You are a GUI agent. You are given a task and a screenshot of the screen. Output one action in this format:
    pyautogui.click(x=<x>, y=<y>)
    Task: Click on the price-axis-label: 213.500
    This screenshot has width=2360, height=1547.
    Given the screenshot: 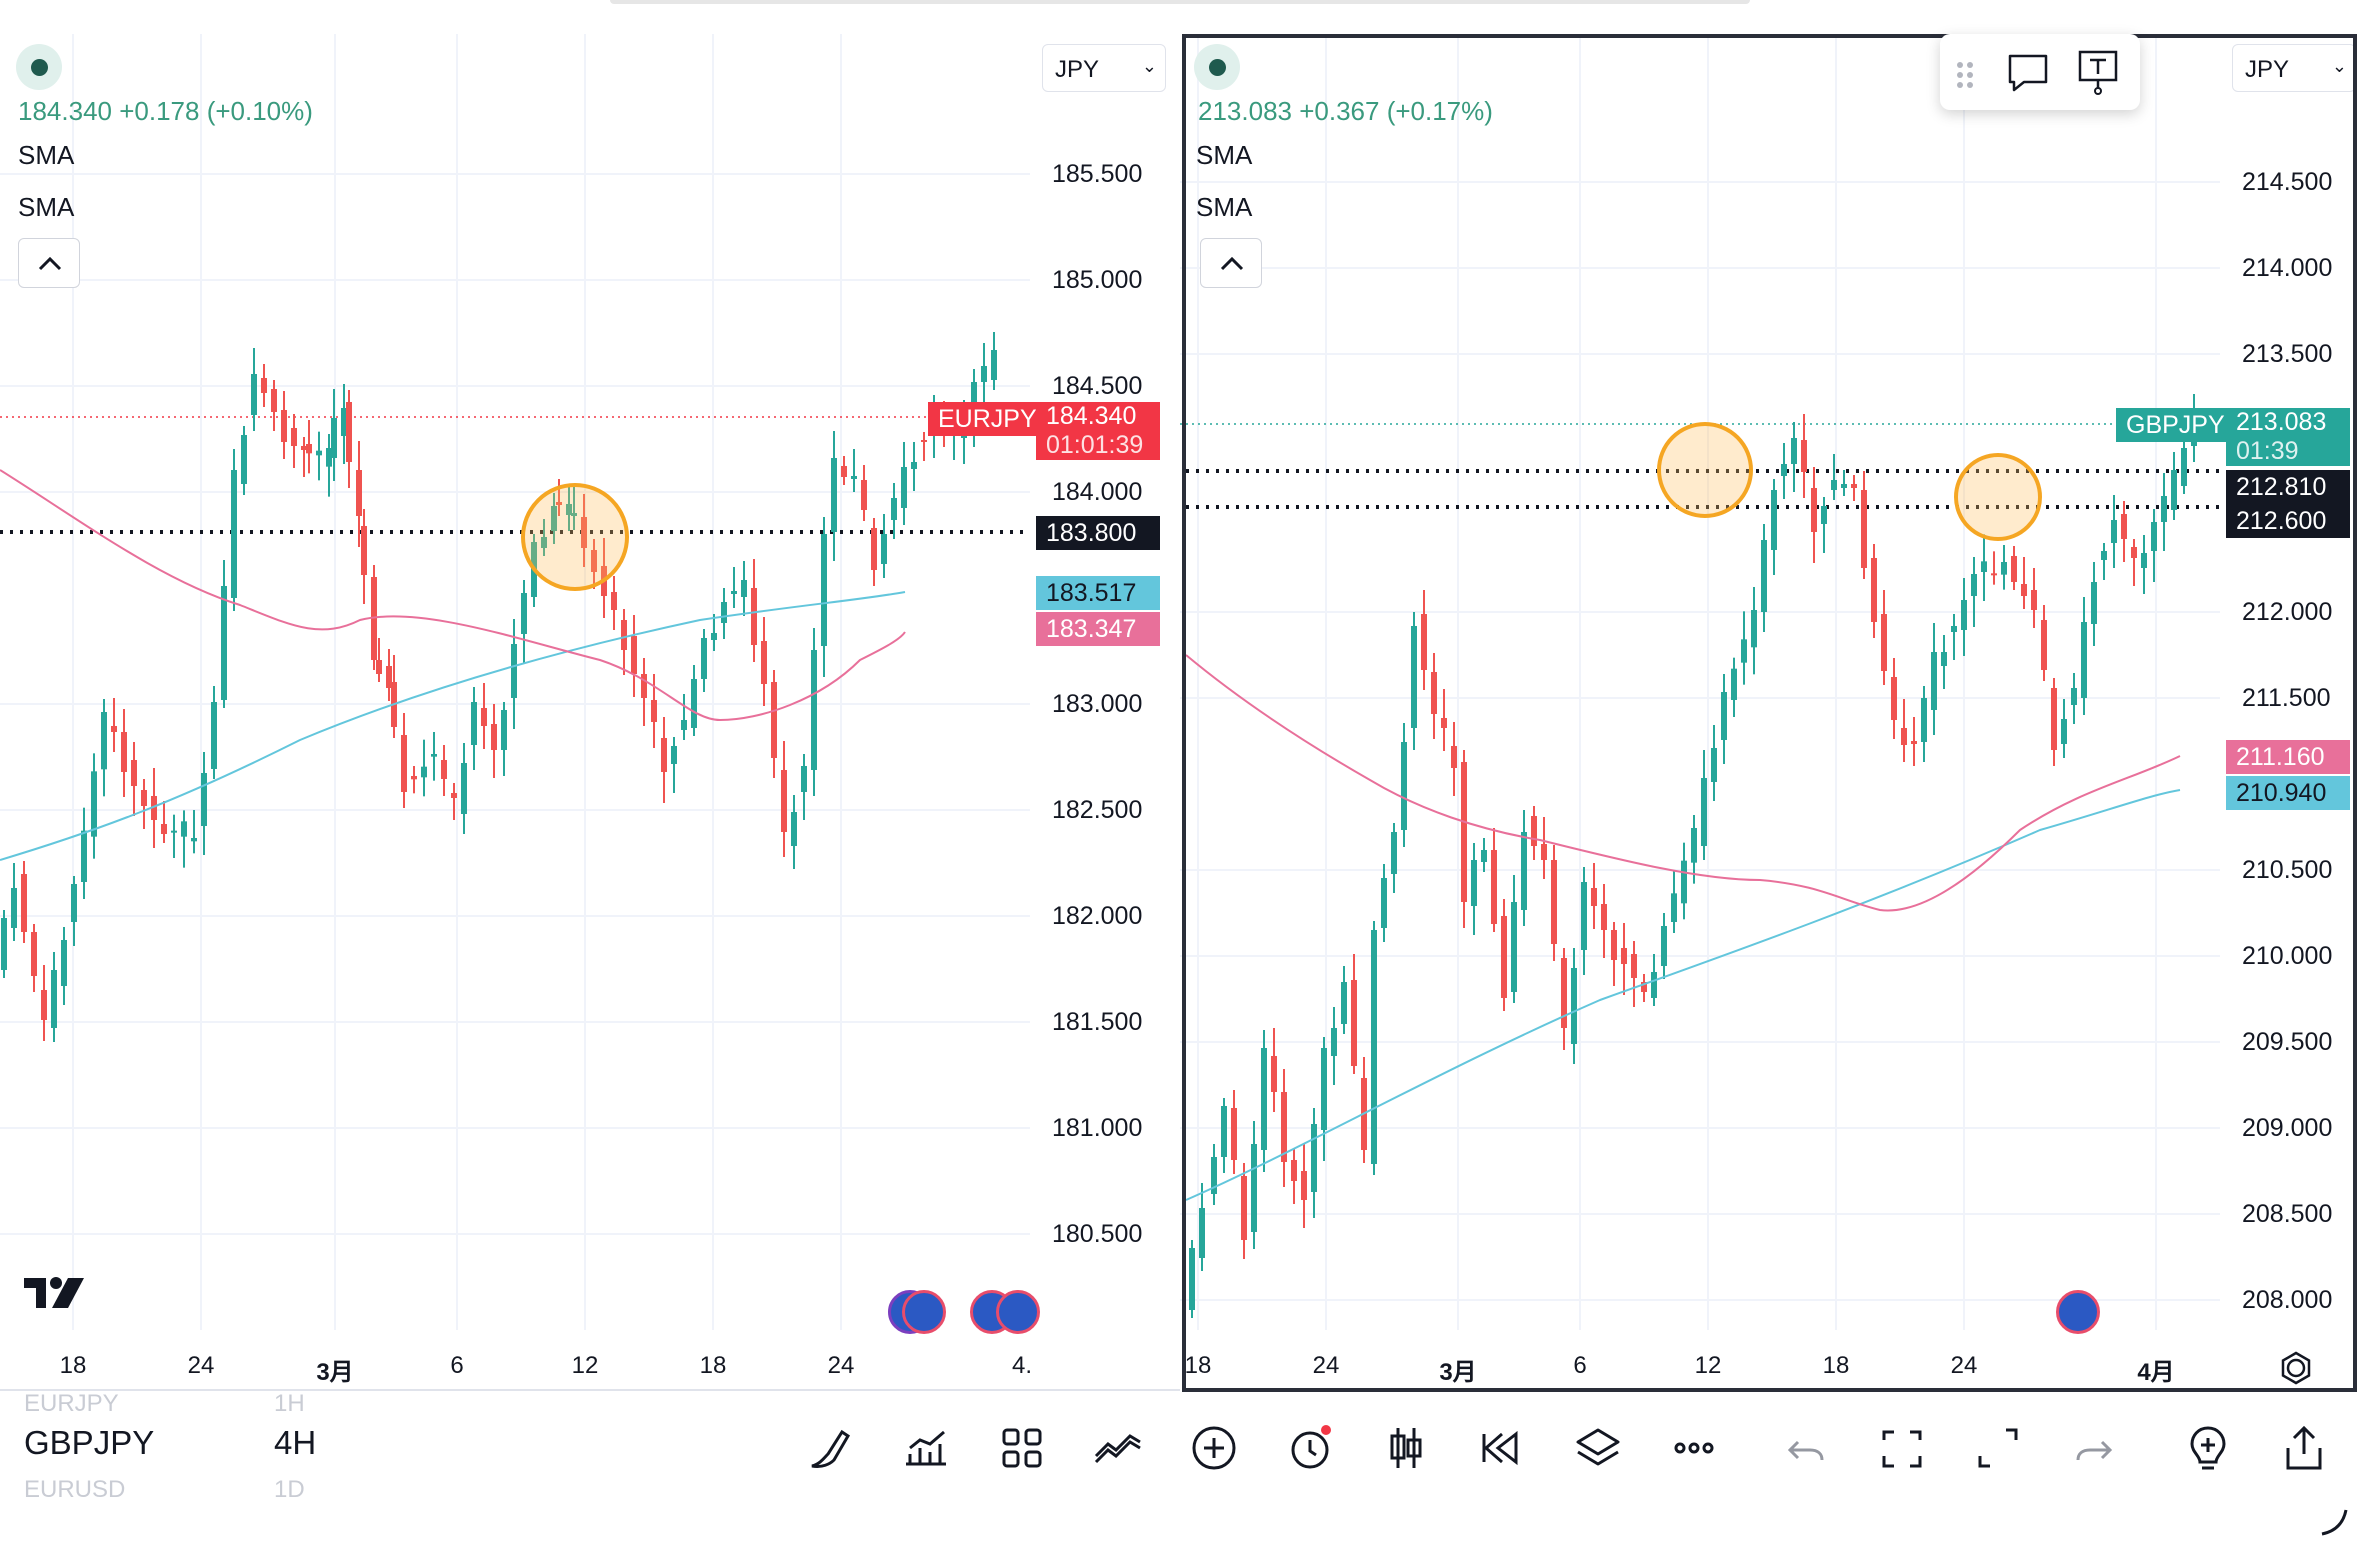 What is the action you would take?
    pyautogui.click(x=2287, y=354)
    